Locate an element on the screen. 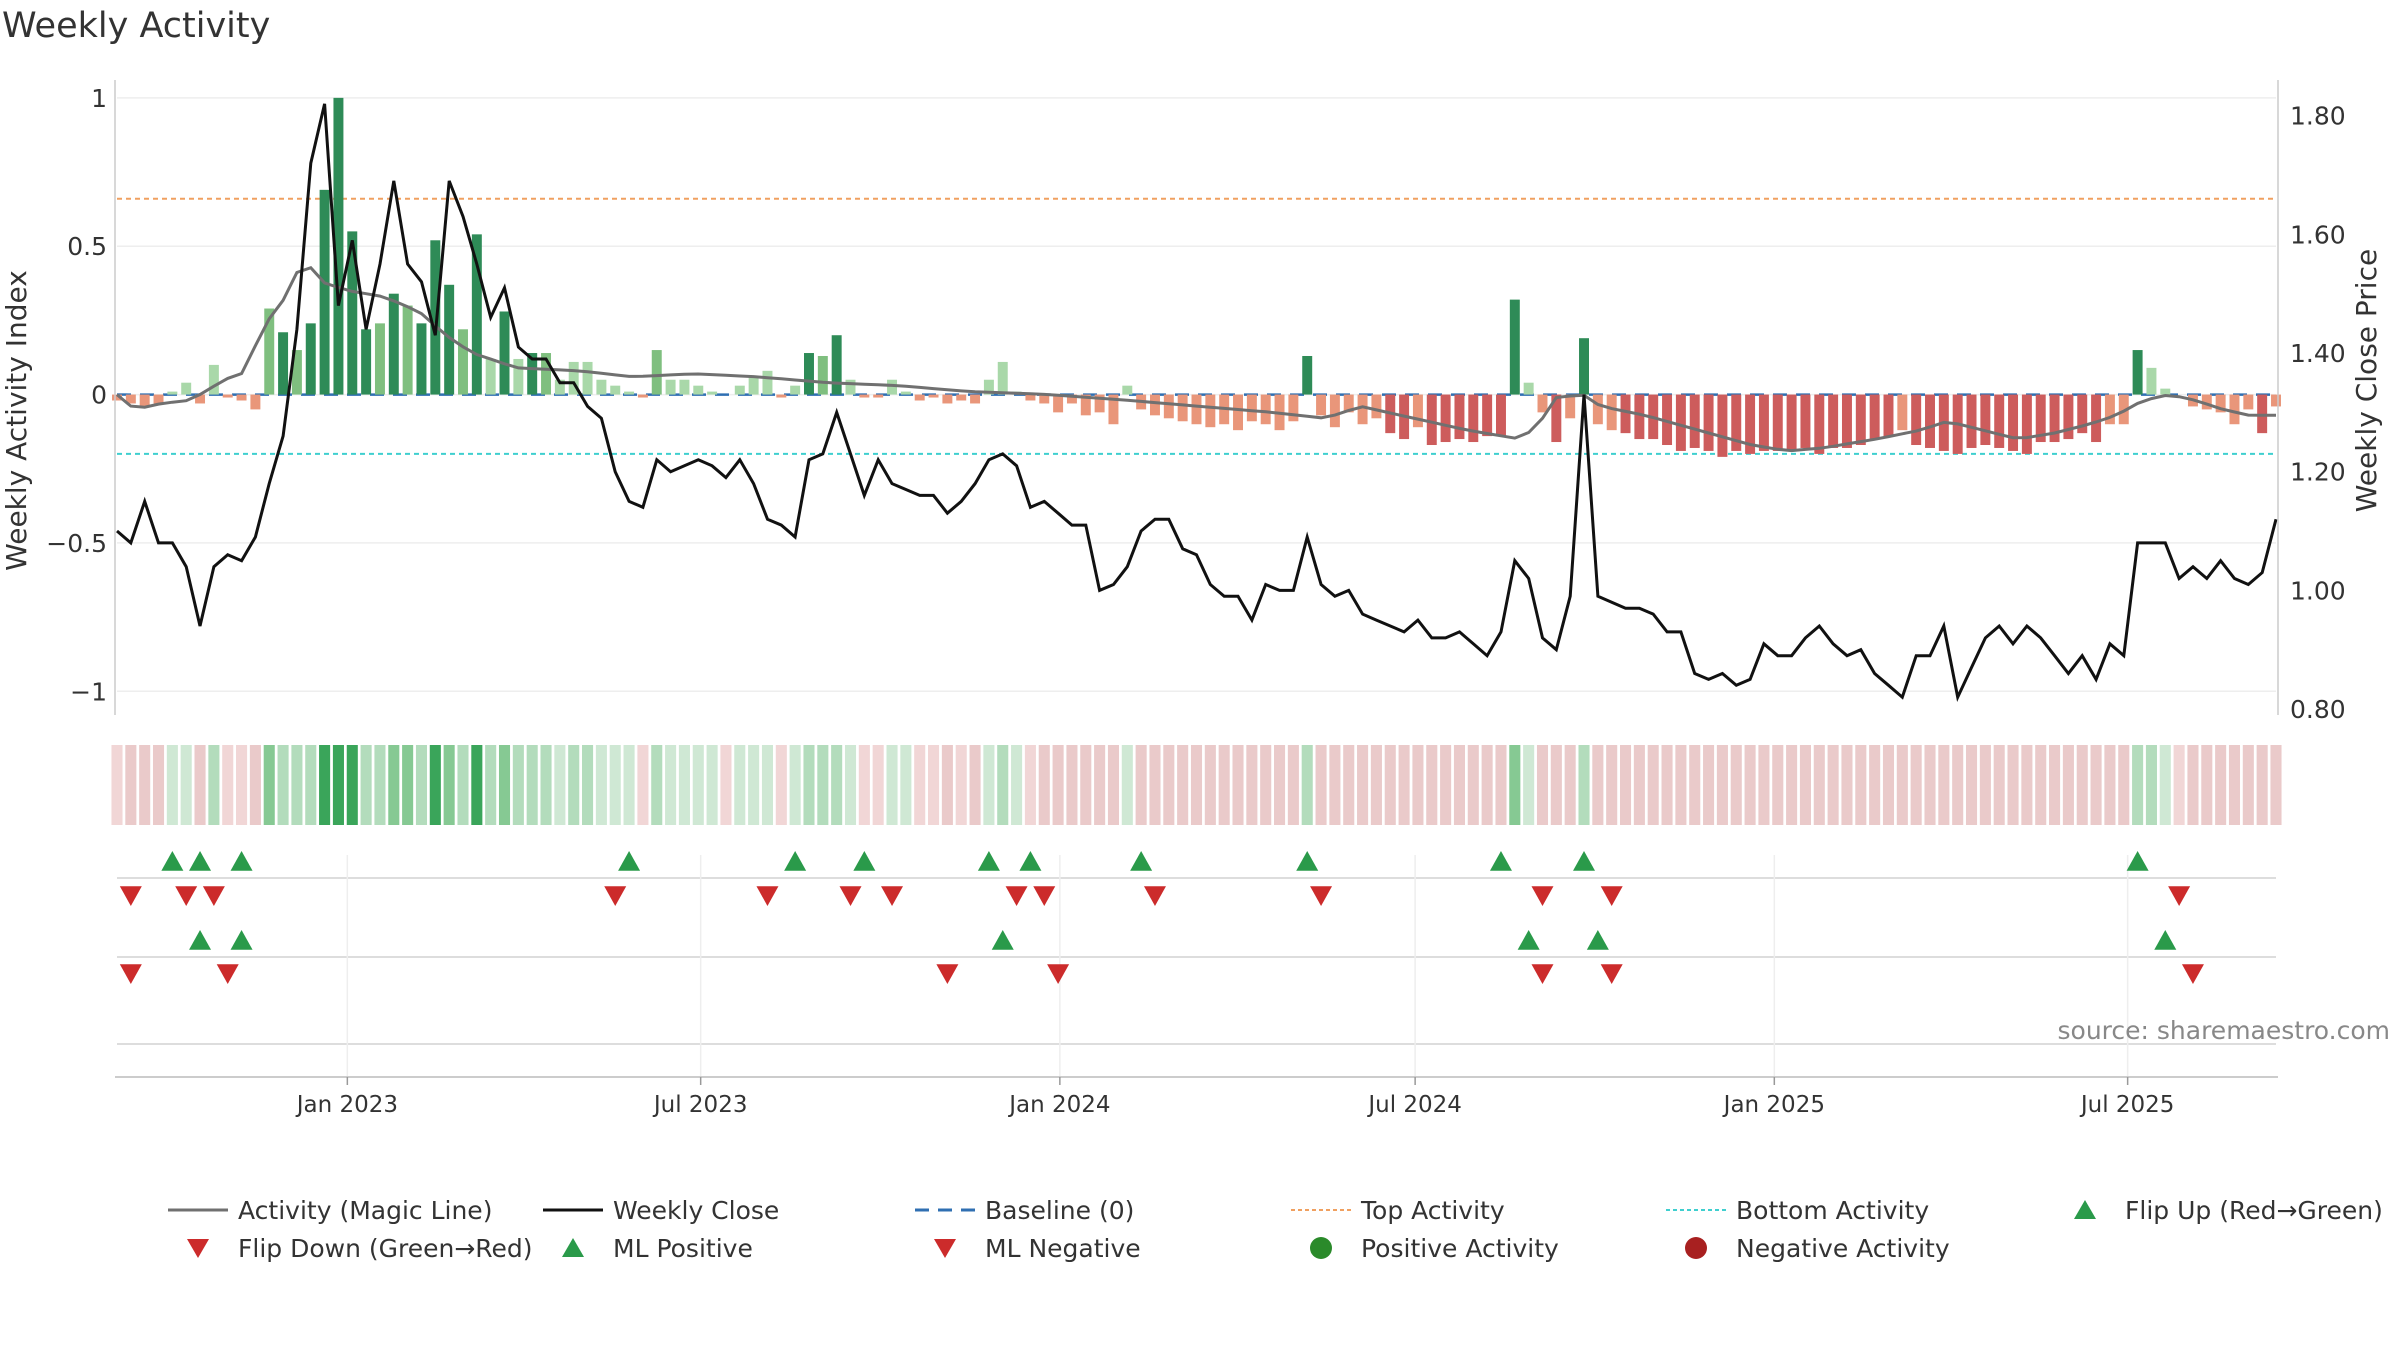 The height and width of the screenshot is (1350, 2400). right-tick-label: 1.80 is located at coordinates (2318, 116).